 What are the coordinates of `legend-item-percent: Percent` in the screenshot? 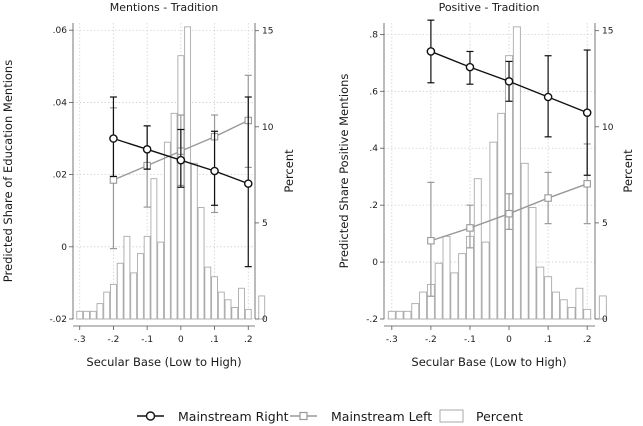 It's located at (481, 416).